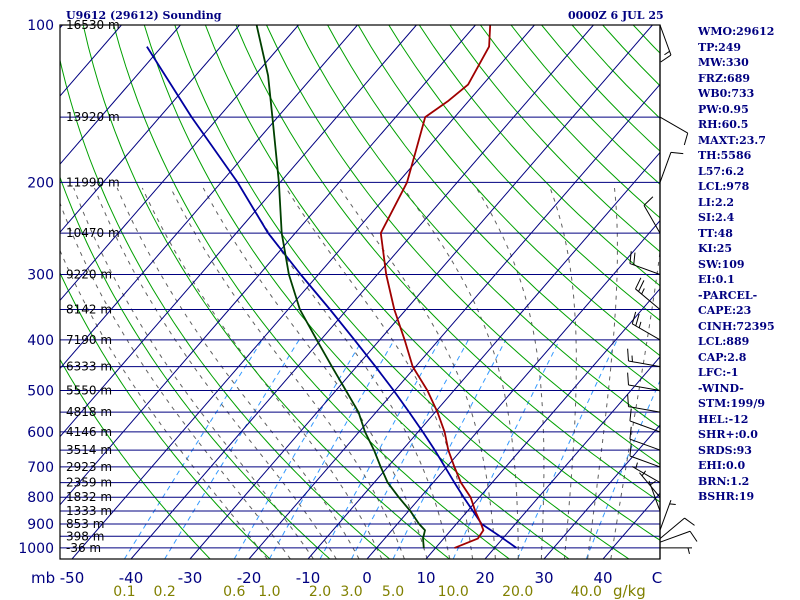  I want to click on mixing-ratio-tick-label: 10.0, so click(453, 592).